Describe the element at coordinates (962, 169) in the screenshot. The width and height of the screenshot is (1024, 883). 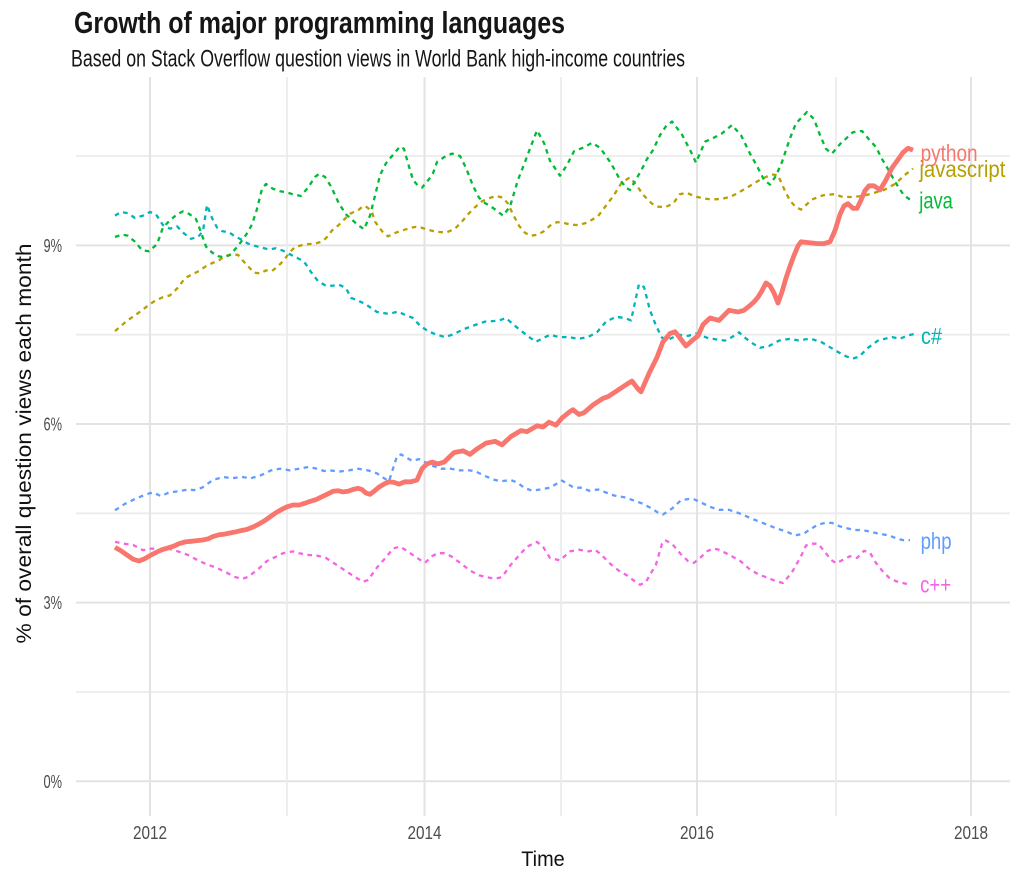
I see `svg-text: javascript` at that location.